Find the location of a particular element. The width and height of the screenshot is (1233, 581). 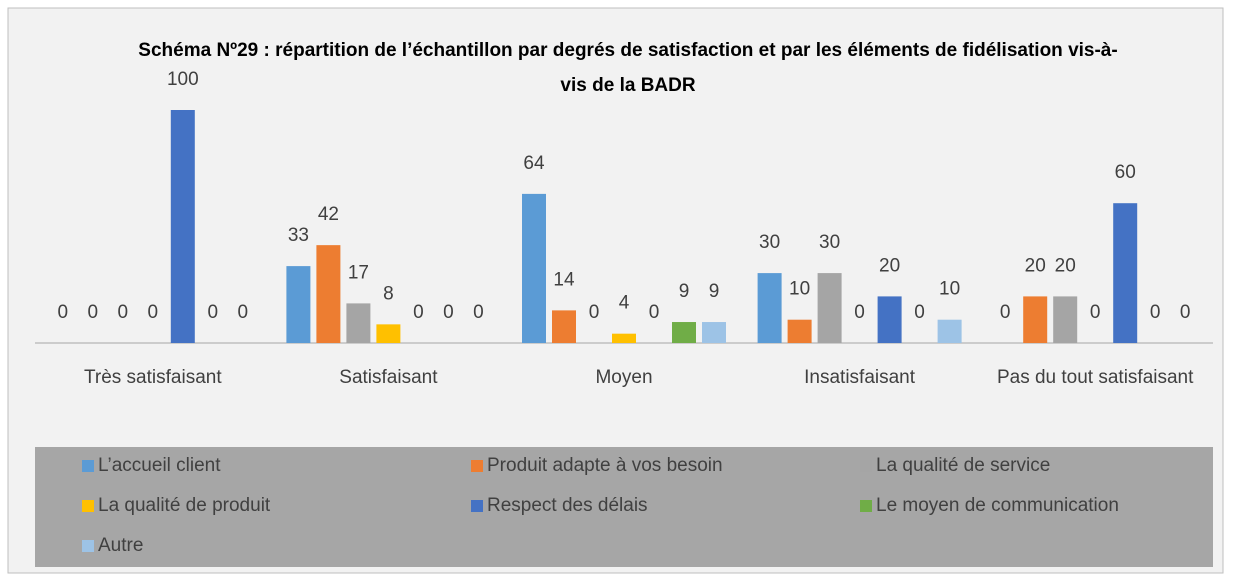

legend-label: Le moyen de communication is located at coordinates (997, 505).